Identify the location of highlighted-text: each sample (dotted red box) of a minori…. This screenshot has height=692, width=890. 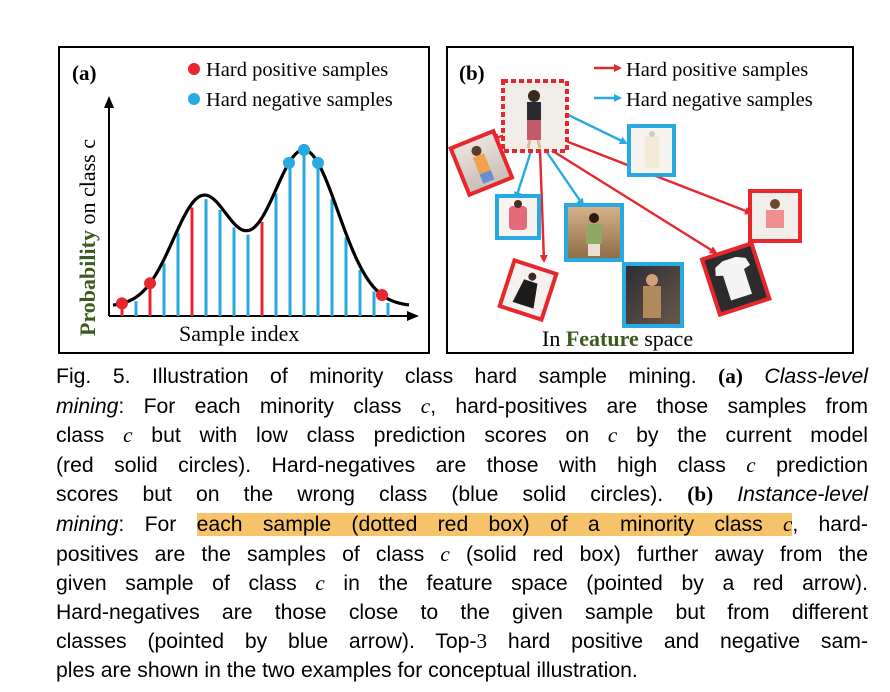
(494, 523).